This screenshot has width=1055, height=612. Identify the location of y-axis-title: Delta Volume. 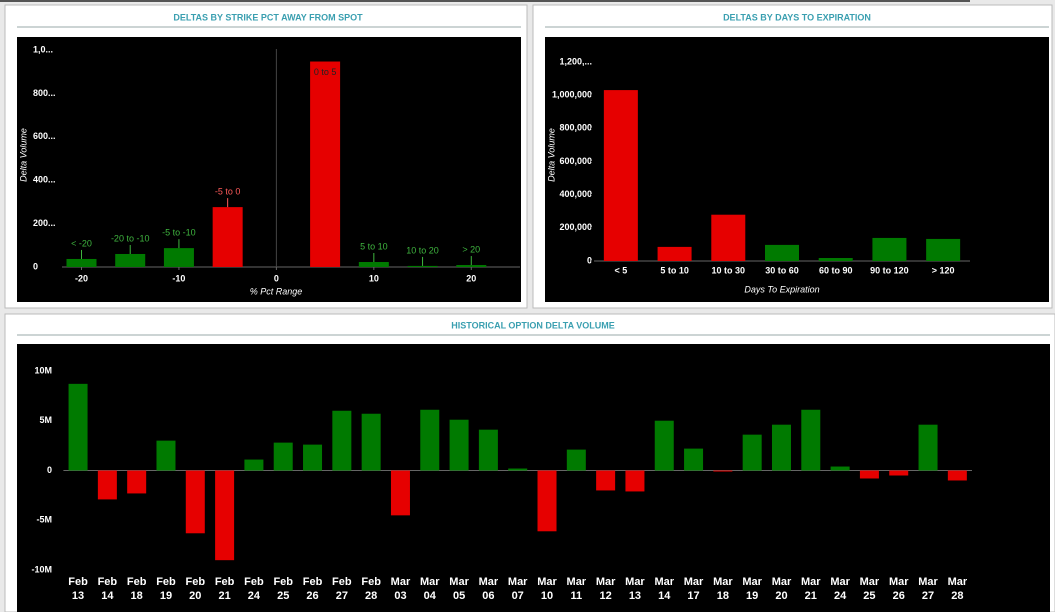
(23, 155).